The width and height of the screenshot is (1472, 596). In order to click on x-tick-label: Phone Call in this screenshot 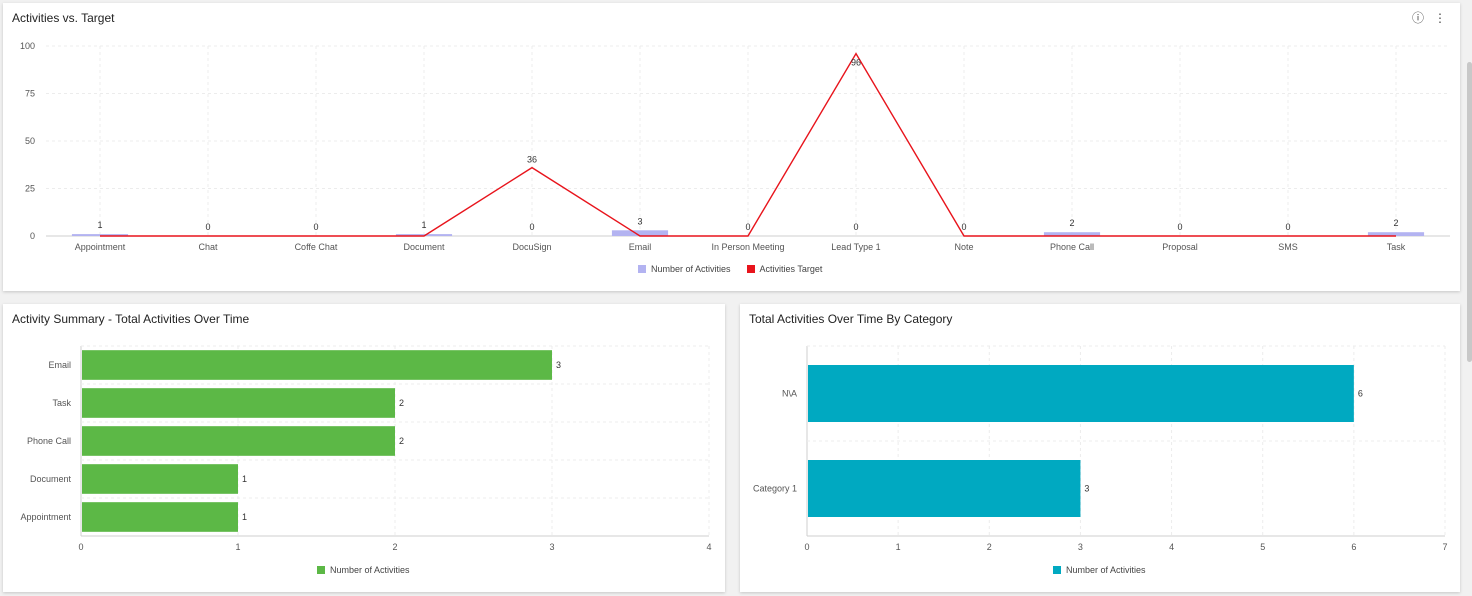, I will do `click(1072, 247)`.